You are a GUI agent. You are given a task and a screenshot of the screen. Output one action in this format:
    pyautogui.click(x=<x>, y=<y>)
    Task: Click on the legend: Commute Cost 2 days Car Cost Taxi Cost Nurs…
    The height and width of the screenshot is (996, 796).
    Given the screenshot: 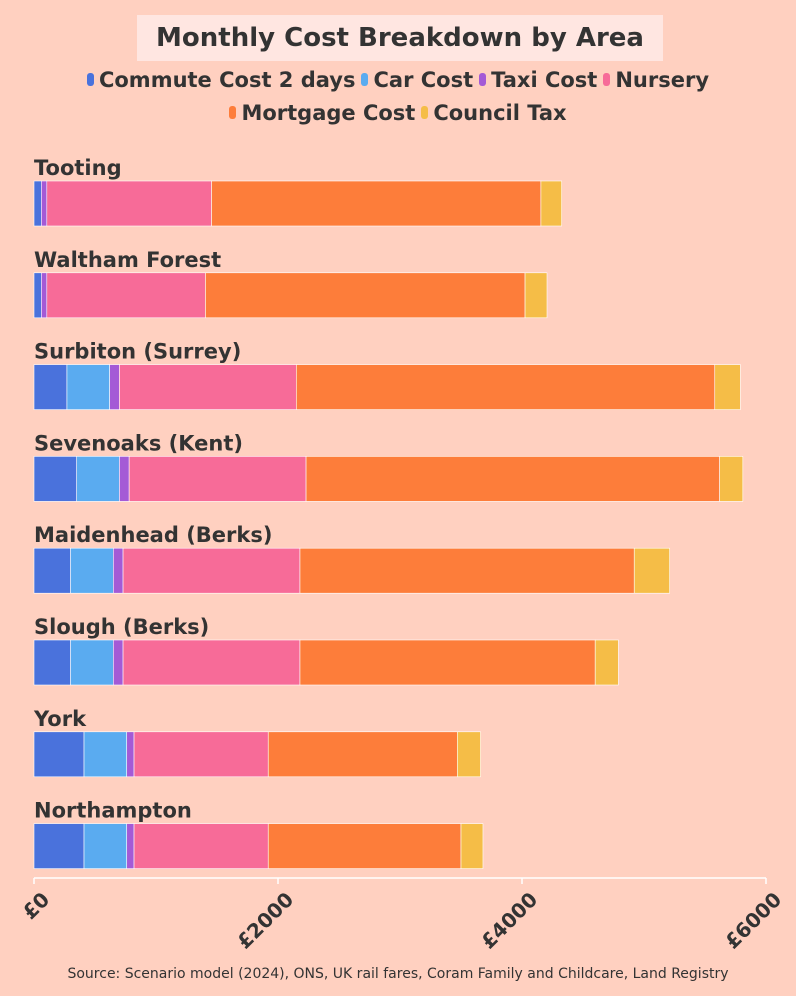 What is the action you would take?
    pyautogui.click(x=398, y=96)
    